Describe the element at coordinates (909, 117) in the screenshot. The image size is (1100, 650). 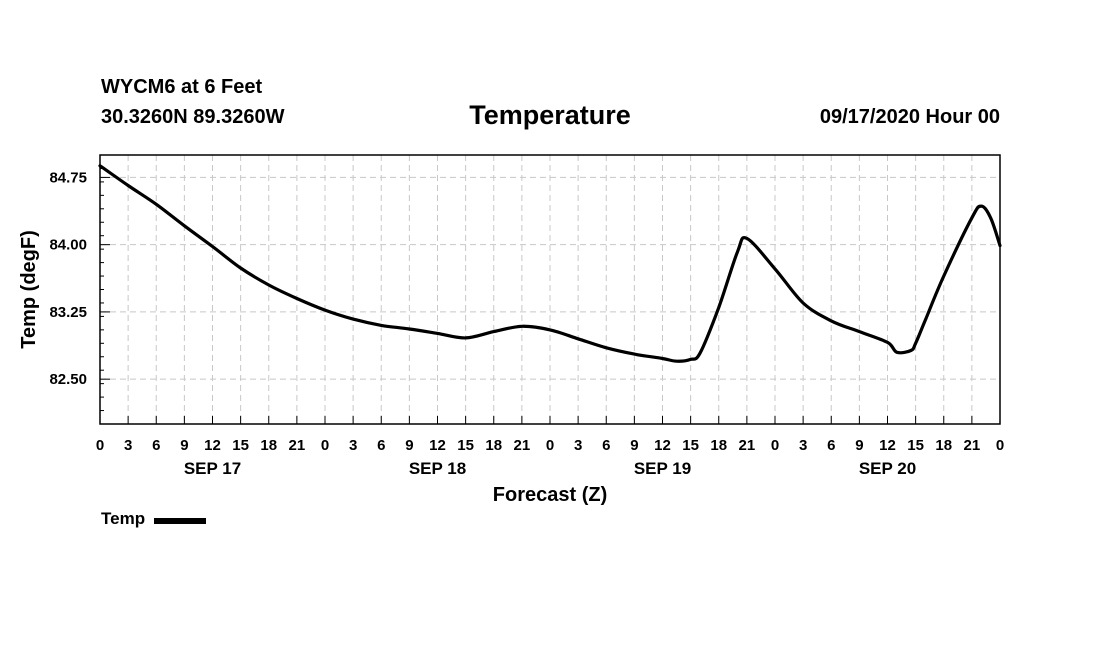
I see `forecast-run-time: 09/17/2020 Hour 00` at that location.